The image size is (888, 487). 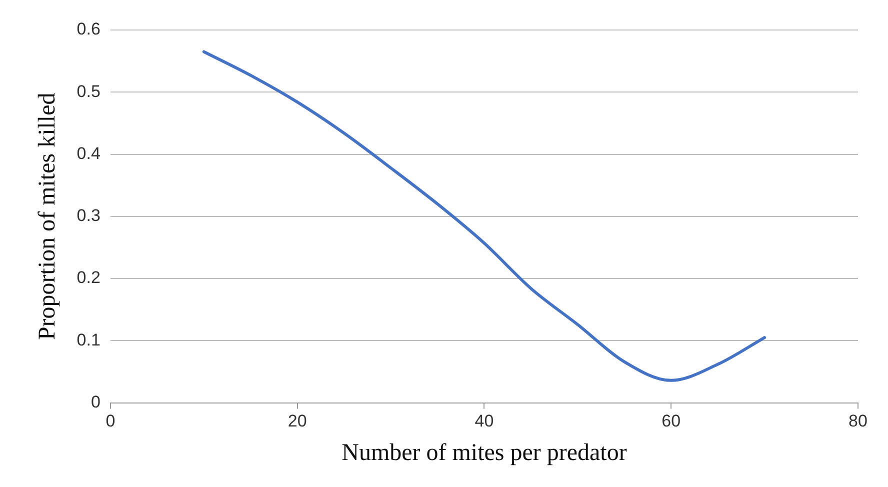 What do you see at coordinates (88, 278) in the screenshot?
I see `y-tick-label: 0.2` at bounding box center [88, 278].